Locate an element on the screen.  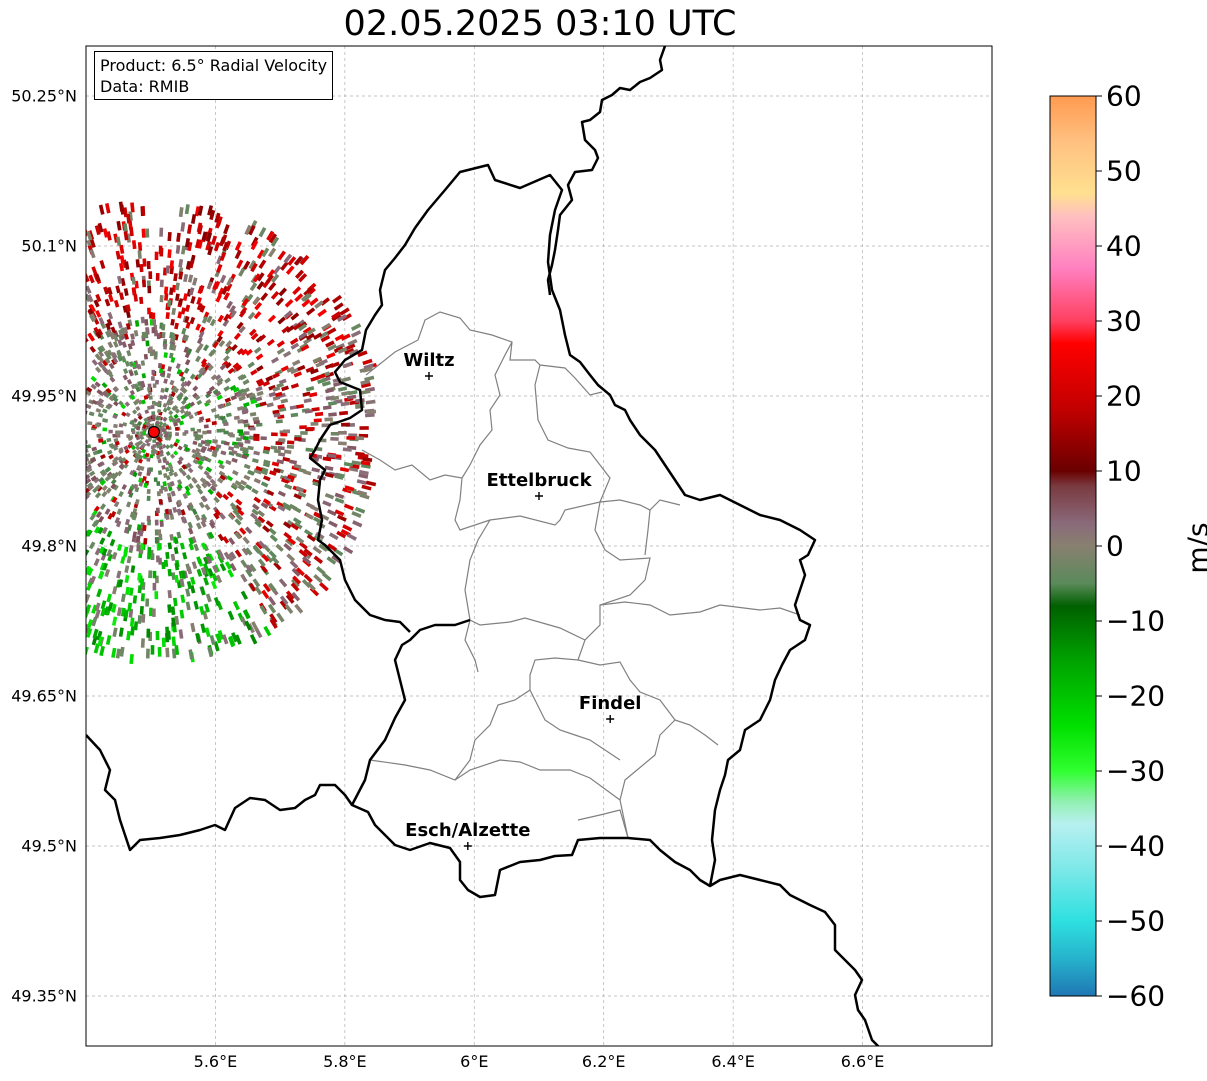
canton-boundary is located at coordinates (626, 749).